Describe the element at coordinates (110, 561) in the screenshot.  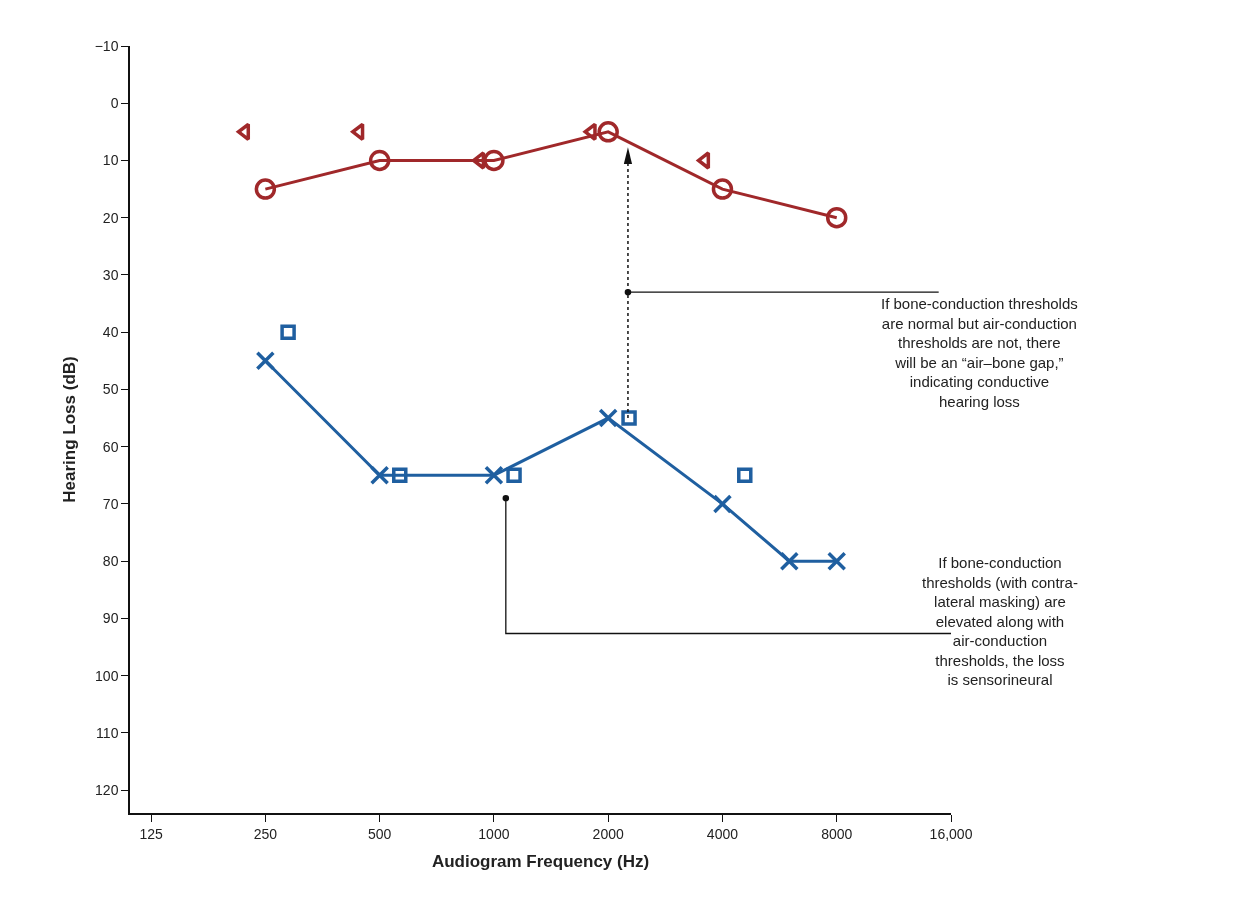
I see `y-tick-label: 80` at that location.